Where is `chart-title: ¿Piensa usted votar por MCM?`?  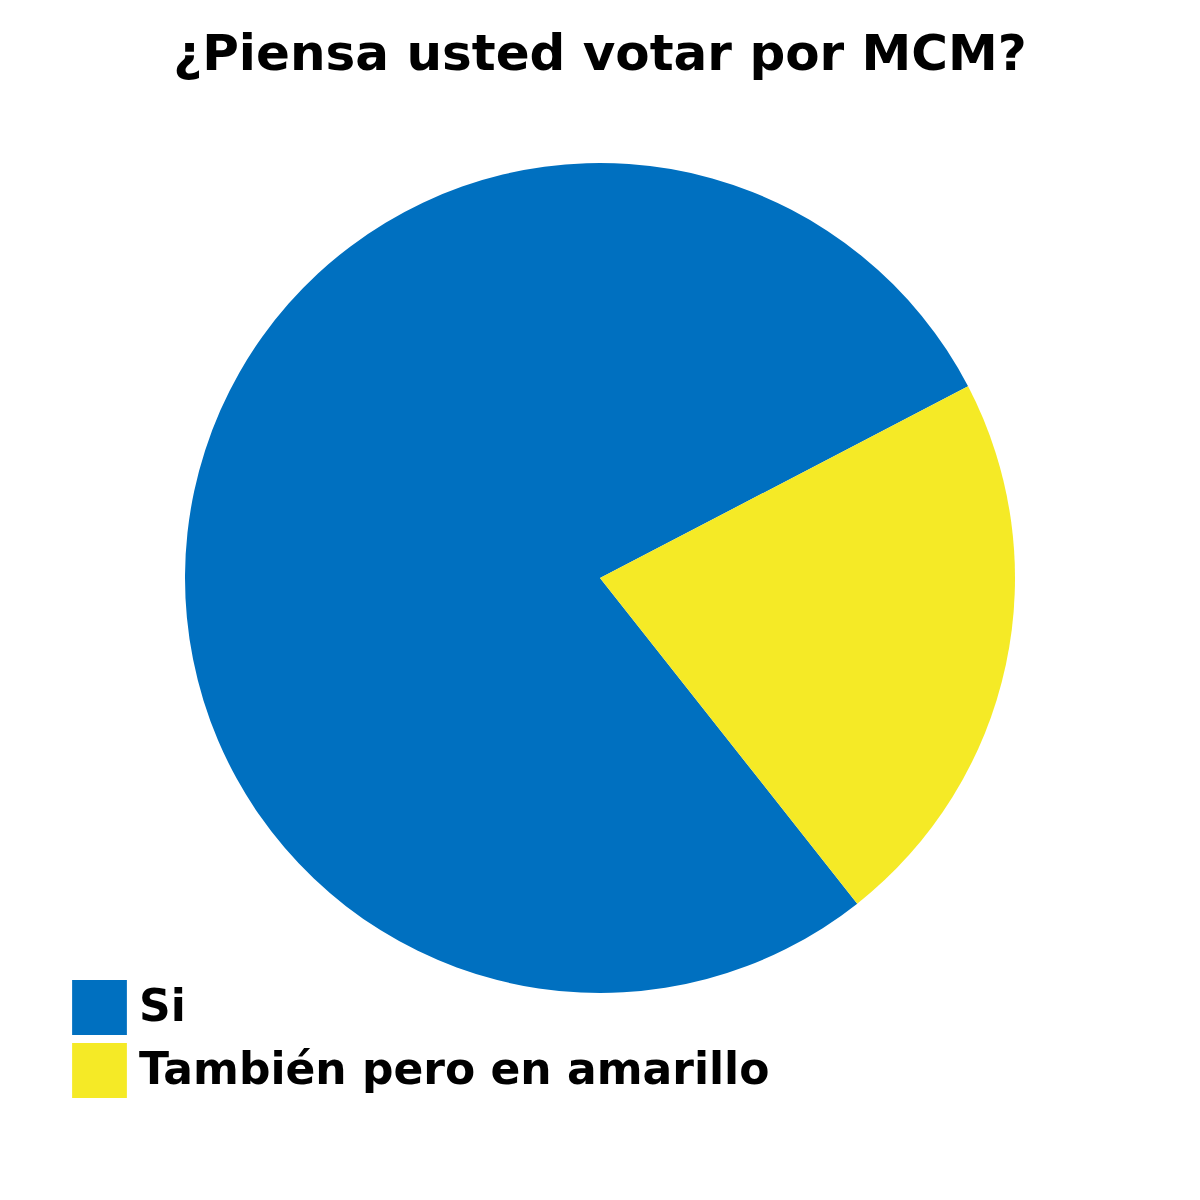 chart-title: ¿Piensa usted votar por MCM? is located at coordinates (600, 53).